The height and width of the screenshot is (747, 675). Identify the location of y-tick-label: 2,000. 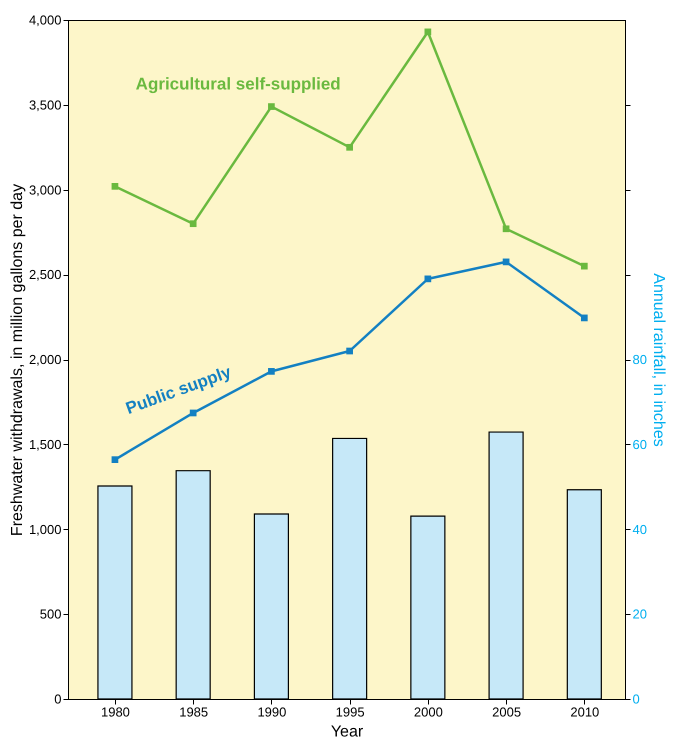
(45, 359).